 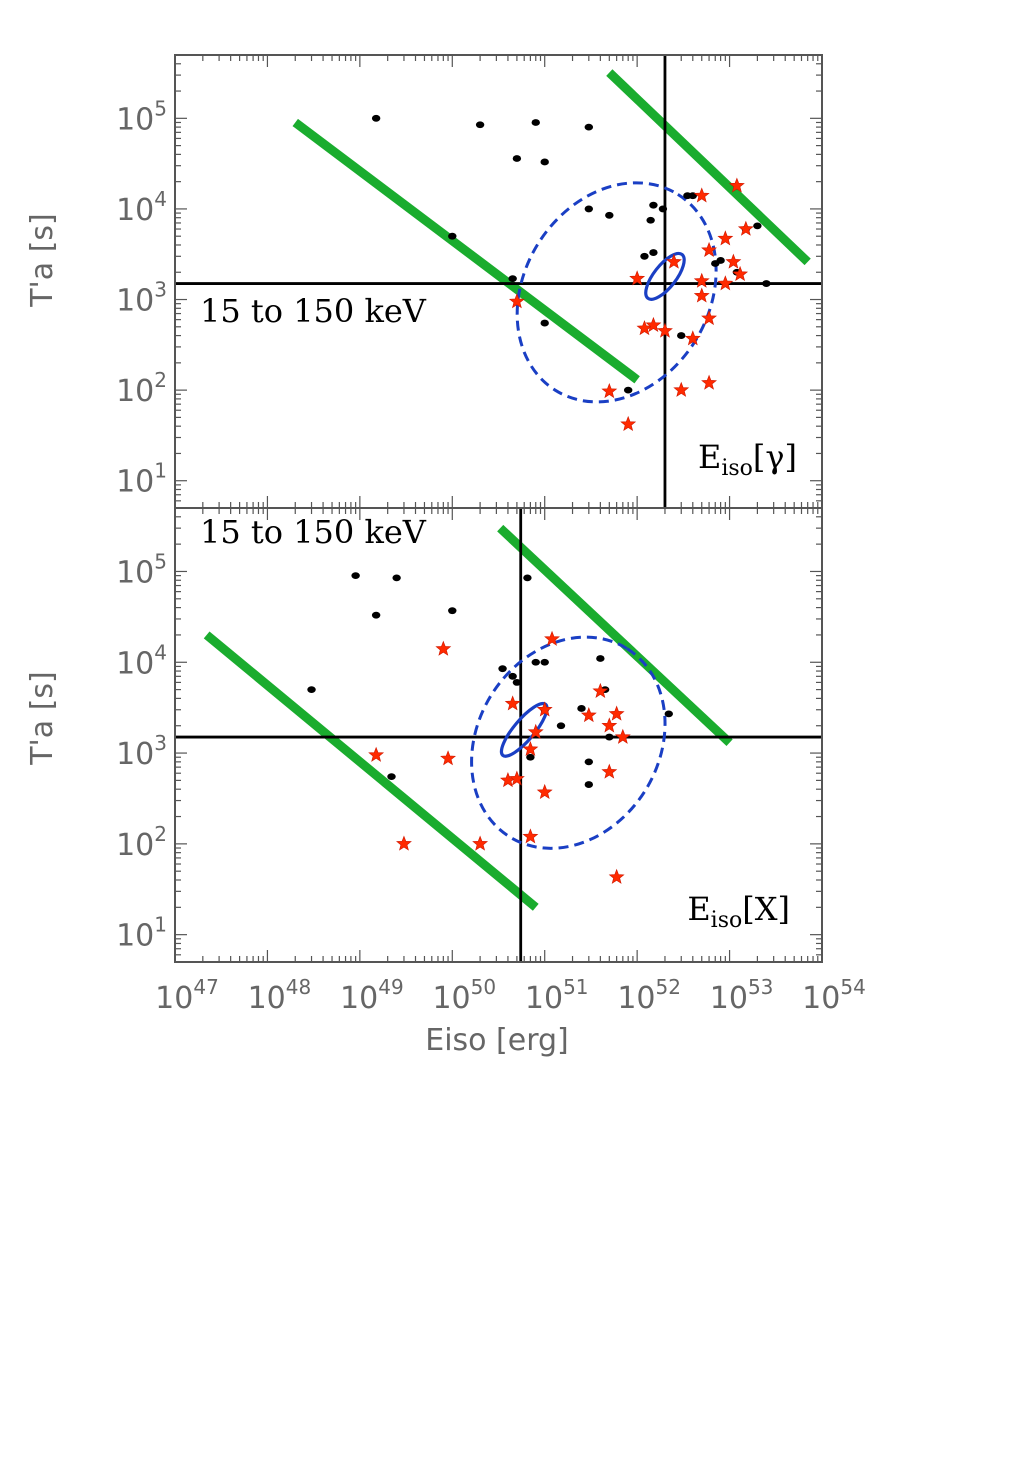 I want to click on y-tick-label-exponent: 3, so click(x=160, y=290).